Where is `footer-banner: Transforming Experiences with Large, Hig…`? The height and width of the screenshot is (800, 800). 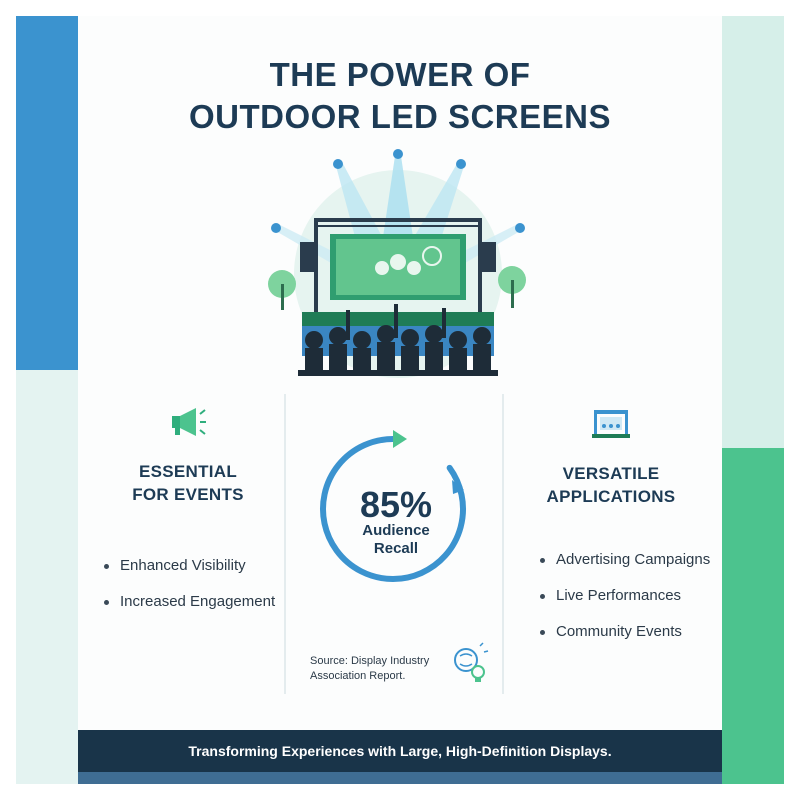 footer-banner: Transforming Experiences with Large, Hig… is located at coordinates (400, 751).